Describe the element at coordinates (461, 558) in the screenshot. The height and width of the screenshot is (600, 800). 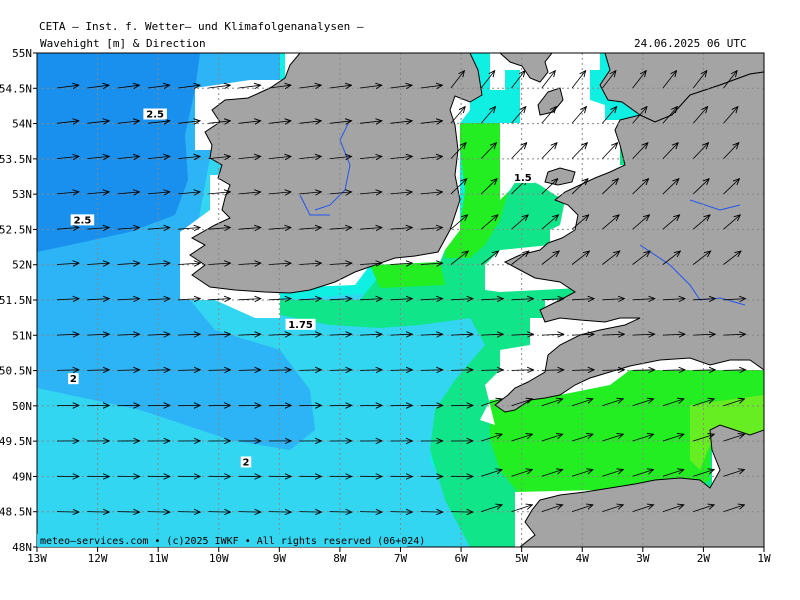
I see `lon-tick-label: 6W` at that location.